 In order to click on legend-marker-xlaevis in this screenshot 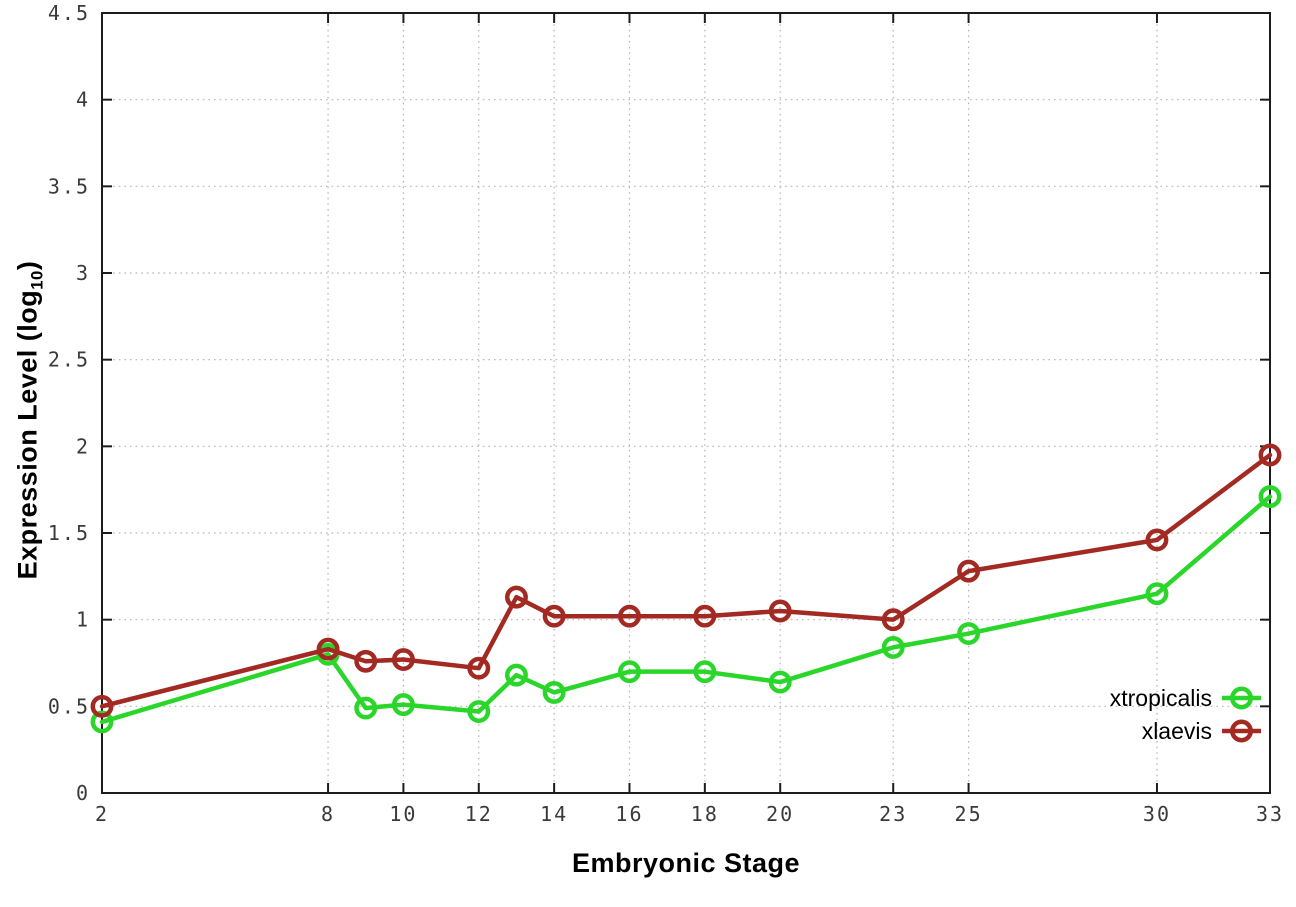, I will do `click(1241, 731)`.